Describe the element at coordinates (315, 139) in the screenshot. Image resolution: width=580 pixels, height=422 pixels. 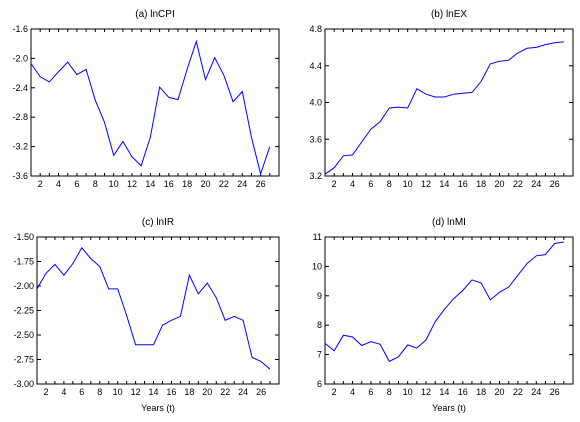
I see `y-tick-label-1-1: 3.6` at that location.